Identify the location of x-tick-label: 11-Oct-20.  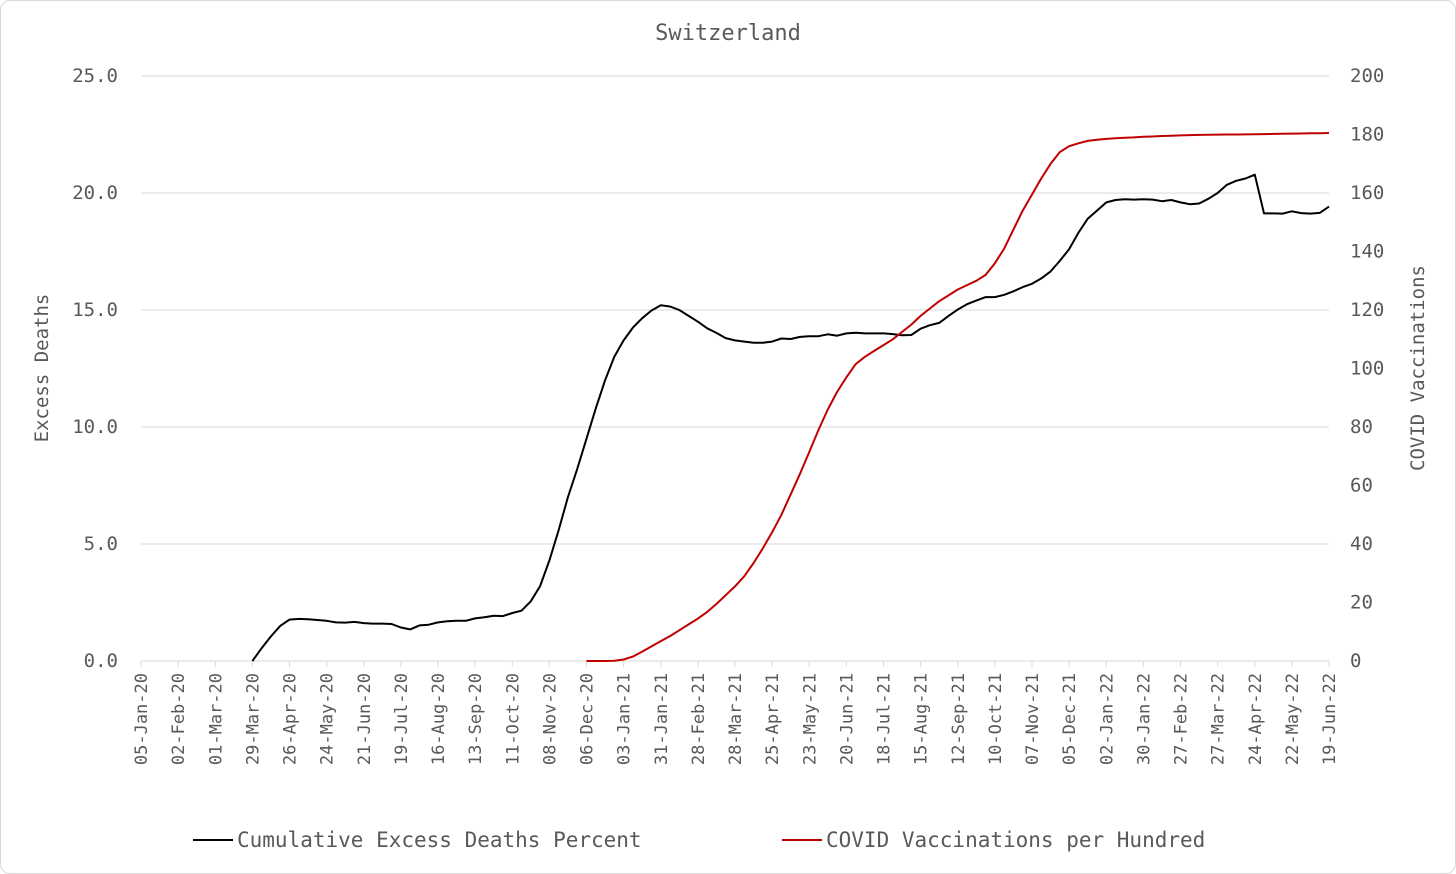
(513, 719).